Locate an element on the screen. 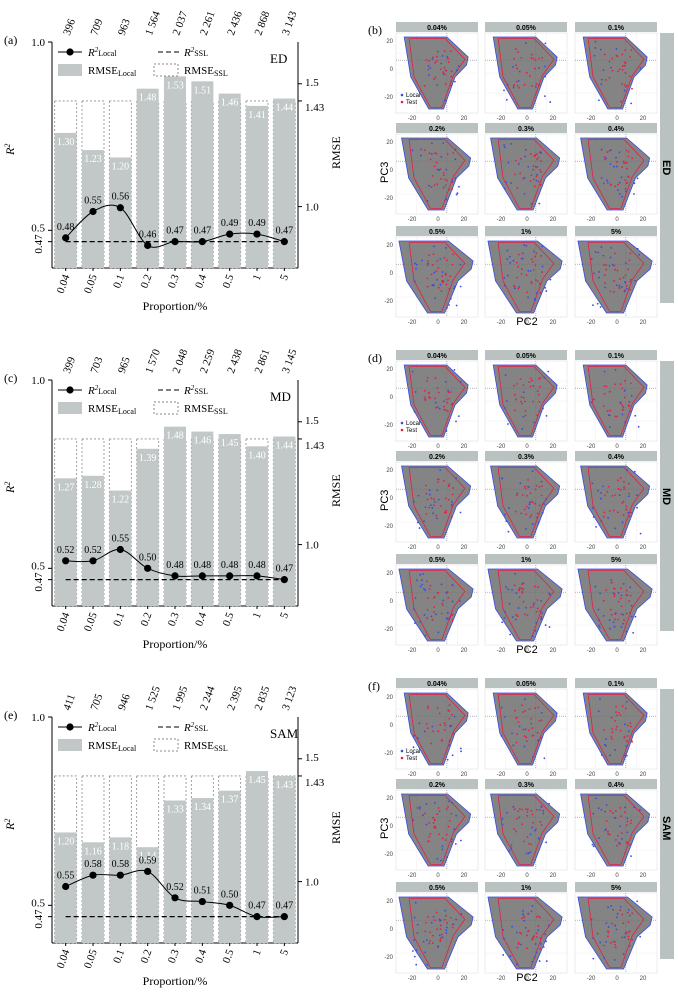 The image size is (678, 1000). legend-test-label: Test is located at coordinates (411, 759).